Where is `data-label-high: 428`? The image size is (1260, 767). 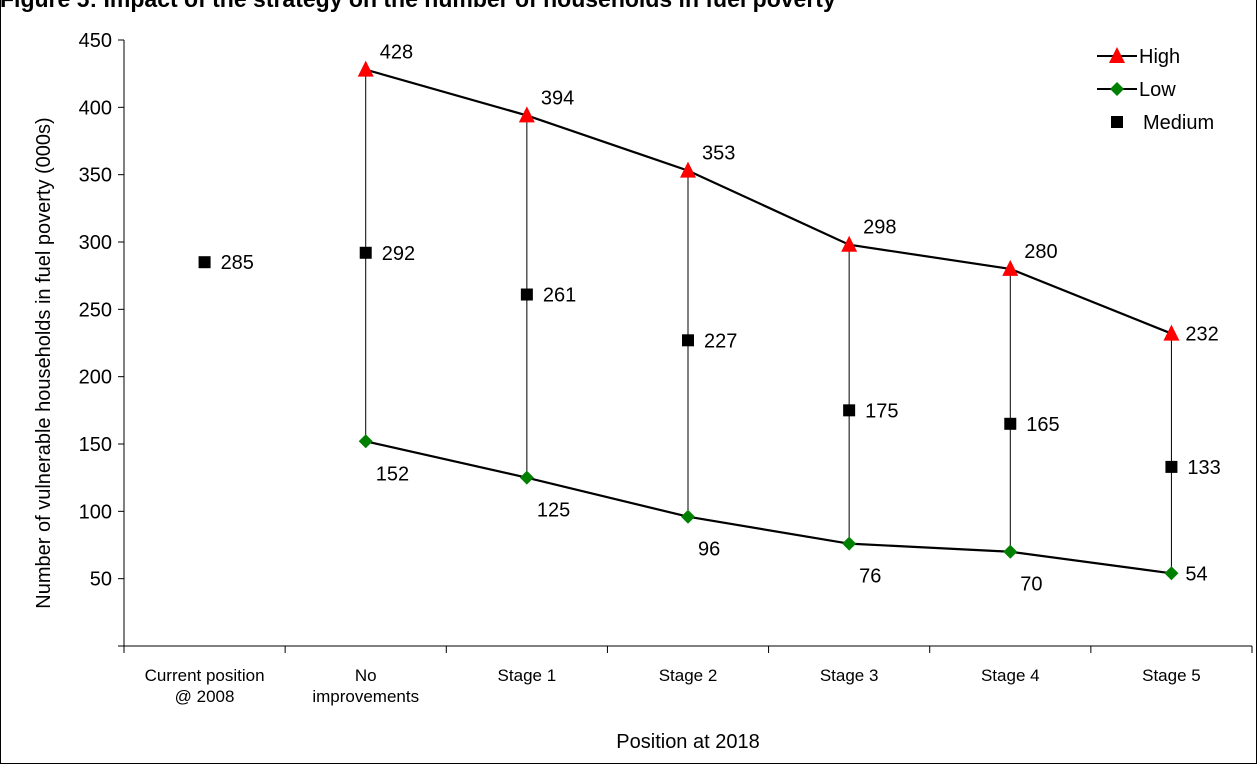
data-label-high: 428 is located at coordinates (396, 53).